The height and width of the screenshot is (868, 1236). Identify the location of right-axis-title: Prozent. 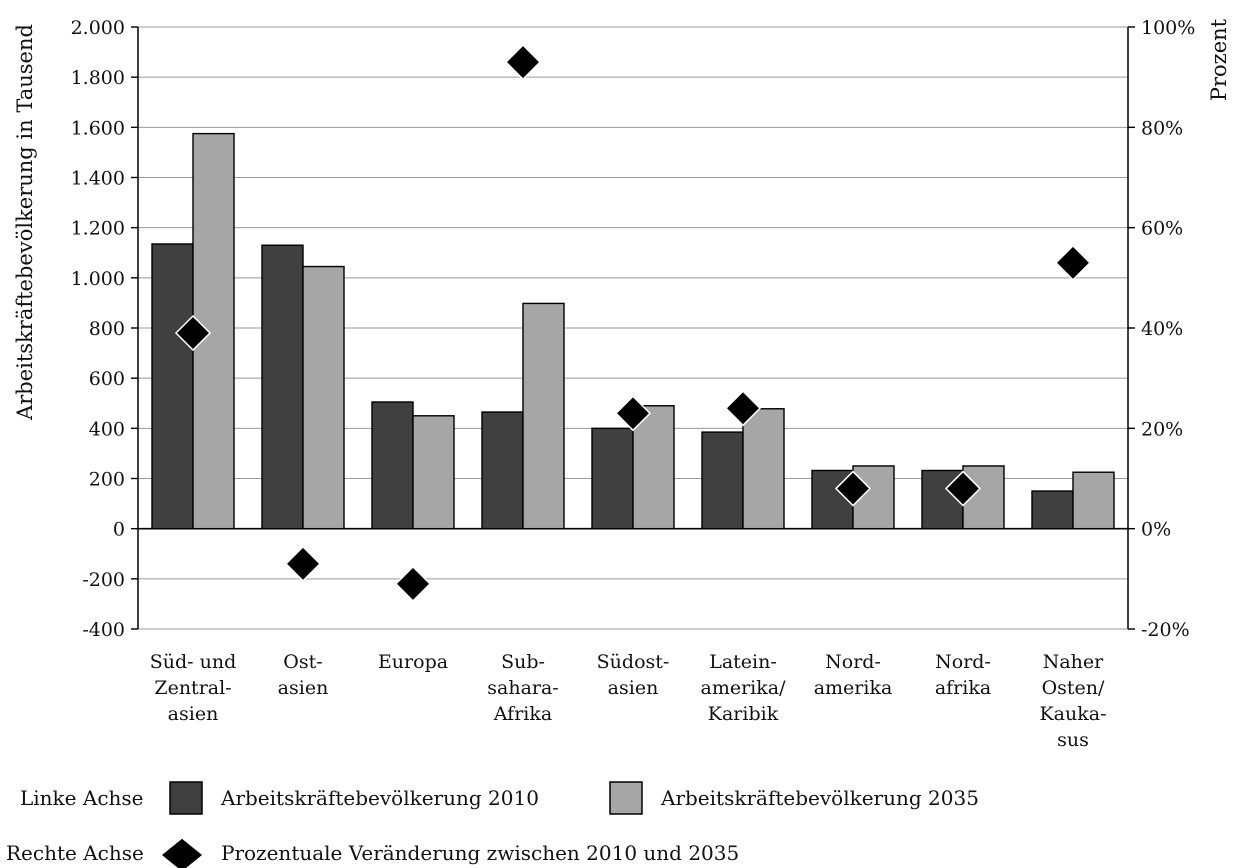
(1219, 59).